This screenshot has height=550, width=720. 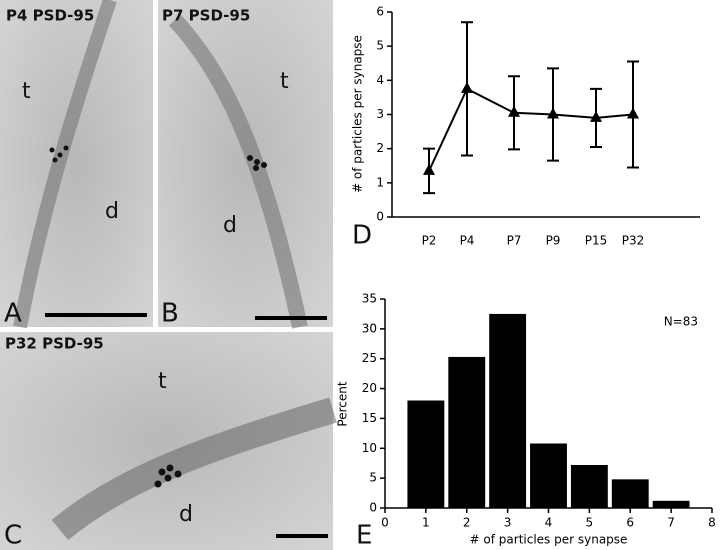 What do you see at coordinates (13, 314) in the screenshot?
I see `panel-label: A` at bounding box center [13, 314].